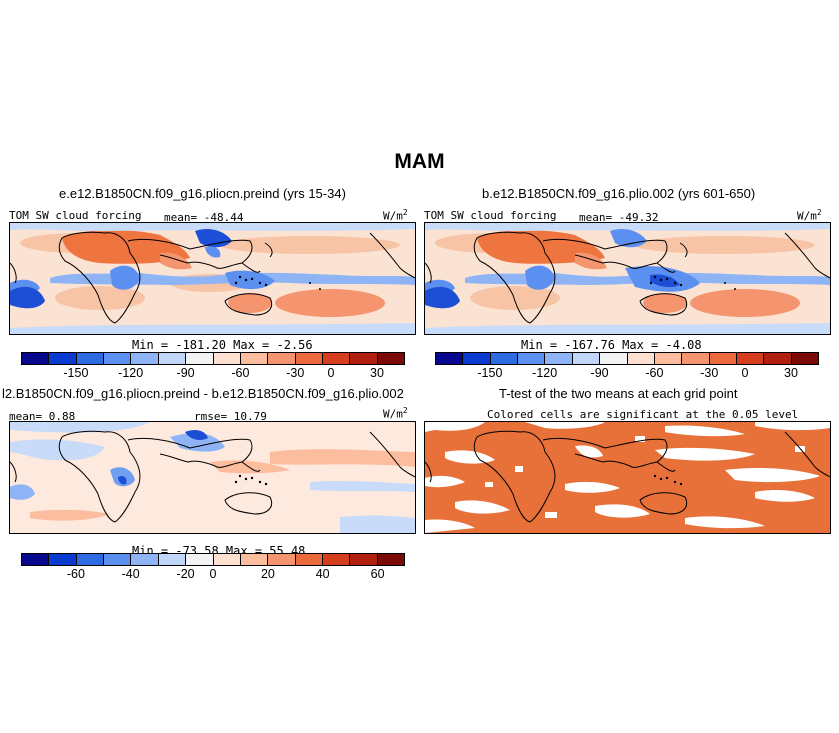 The height and width of the screenshot is (733, 839). What do you see at coordinates (395, 413) in the screenshot?
I see `panel3-units: W/m2` at bounding box center [395, 413].